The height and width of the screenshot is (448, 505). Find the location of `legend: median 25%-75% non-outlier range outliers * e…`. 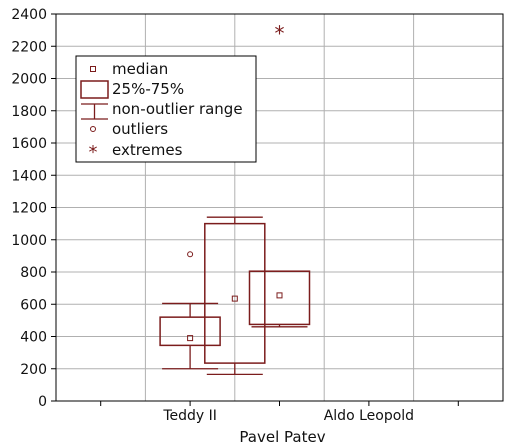

legend: median 25%-75% non-outlier range outliers * e… is located at coordinates (166, 109).